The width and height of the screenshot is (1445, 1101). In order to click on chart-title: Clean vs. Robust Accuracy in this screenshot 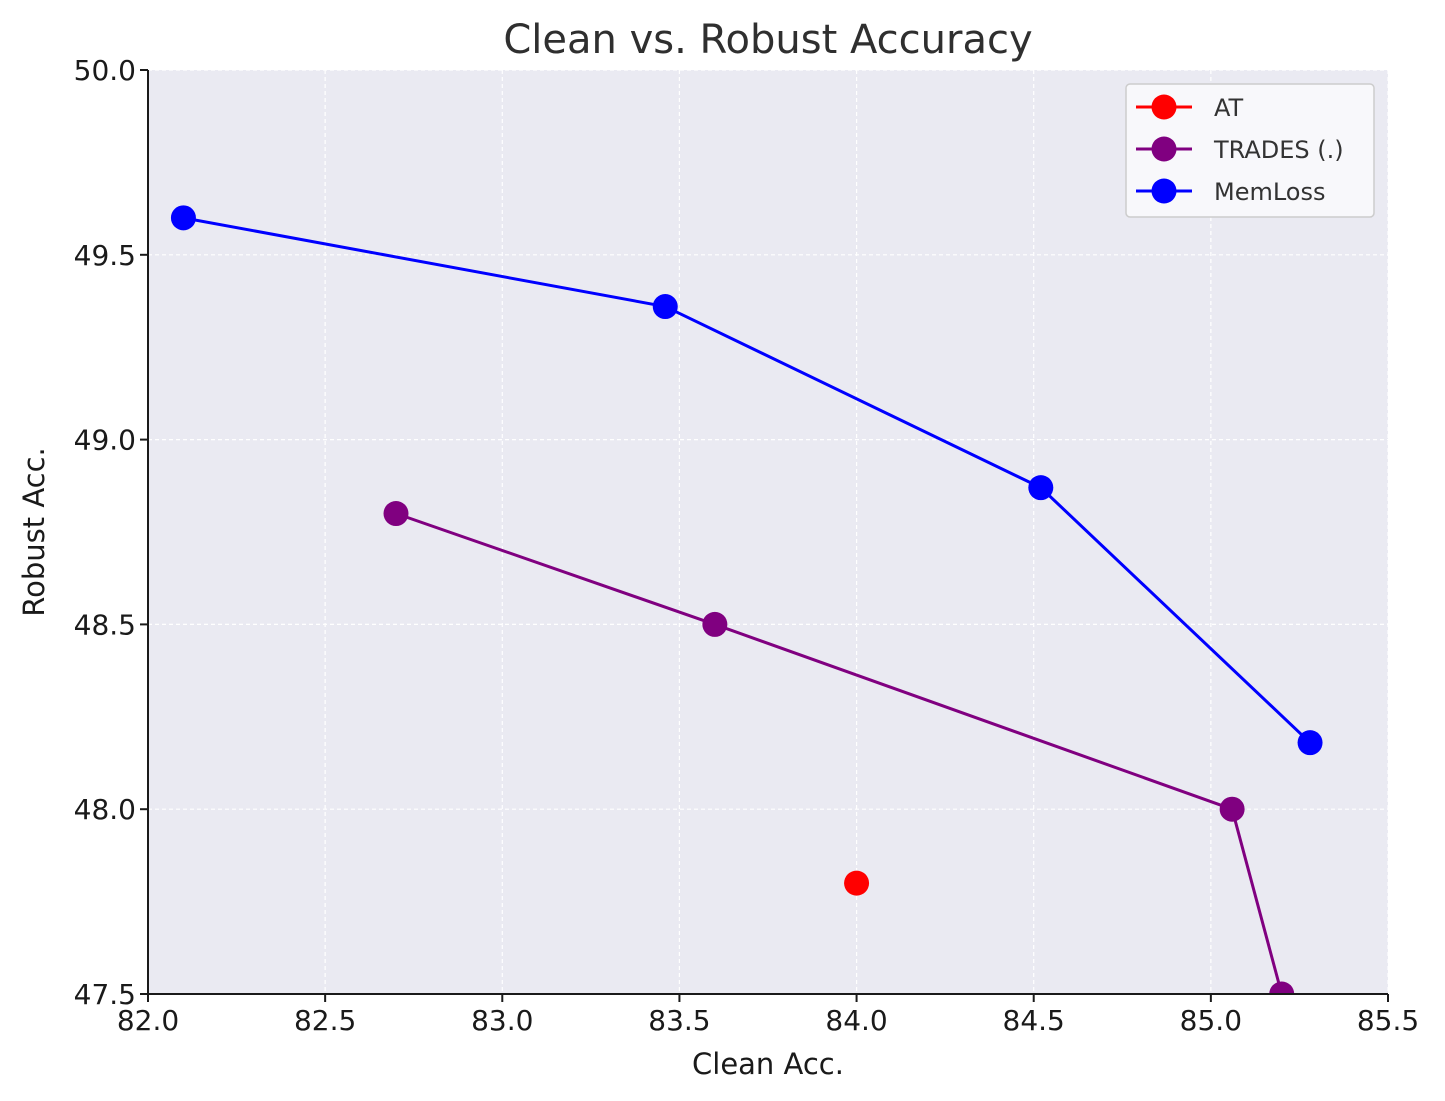, I will do `click(767, 40)`.